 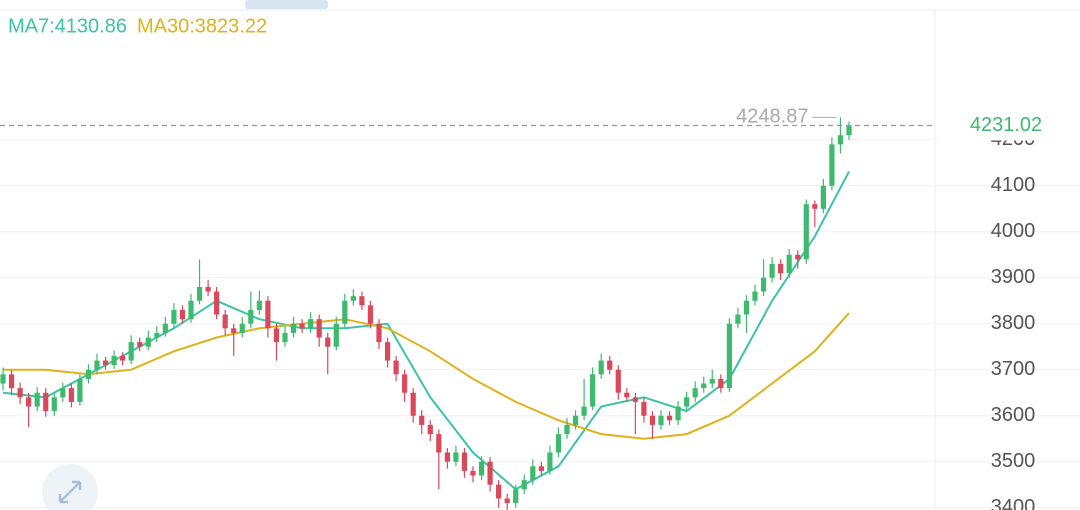 What do you see at coordinates (540, 123) in the screenshot?
I see `overlay: 4231.02 4248.87` at bounding box center [540, 123].